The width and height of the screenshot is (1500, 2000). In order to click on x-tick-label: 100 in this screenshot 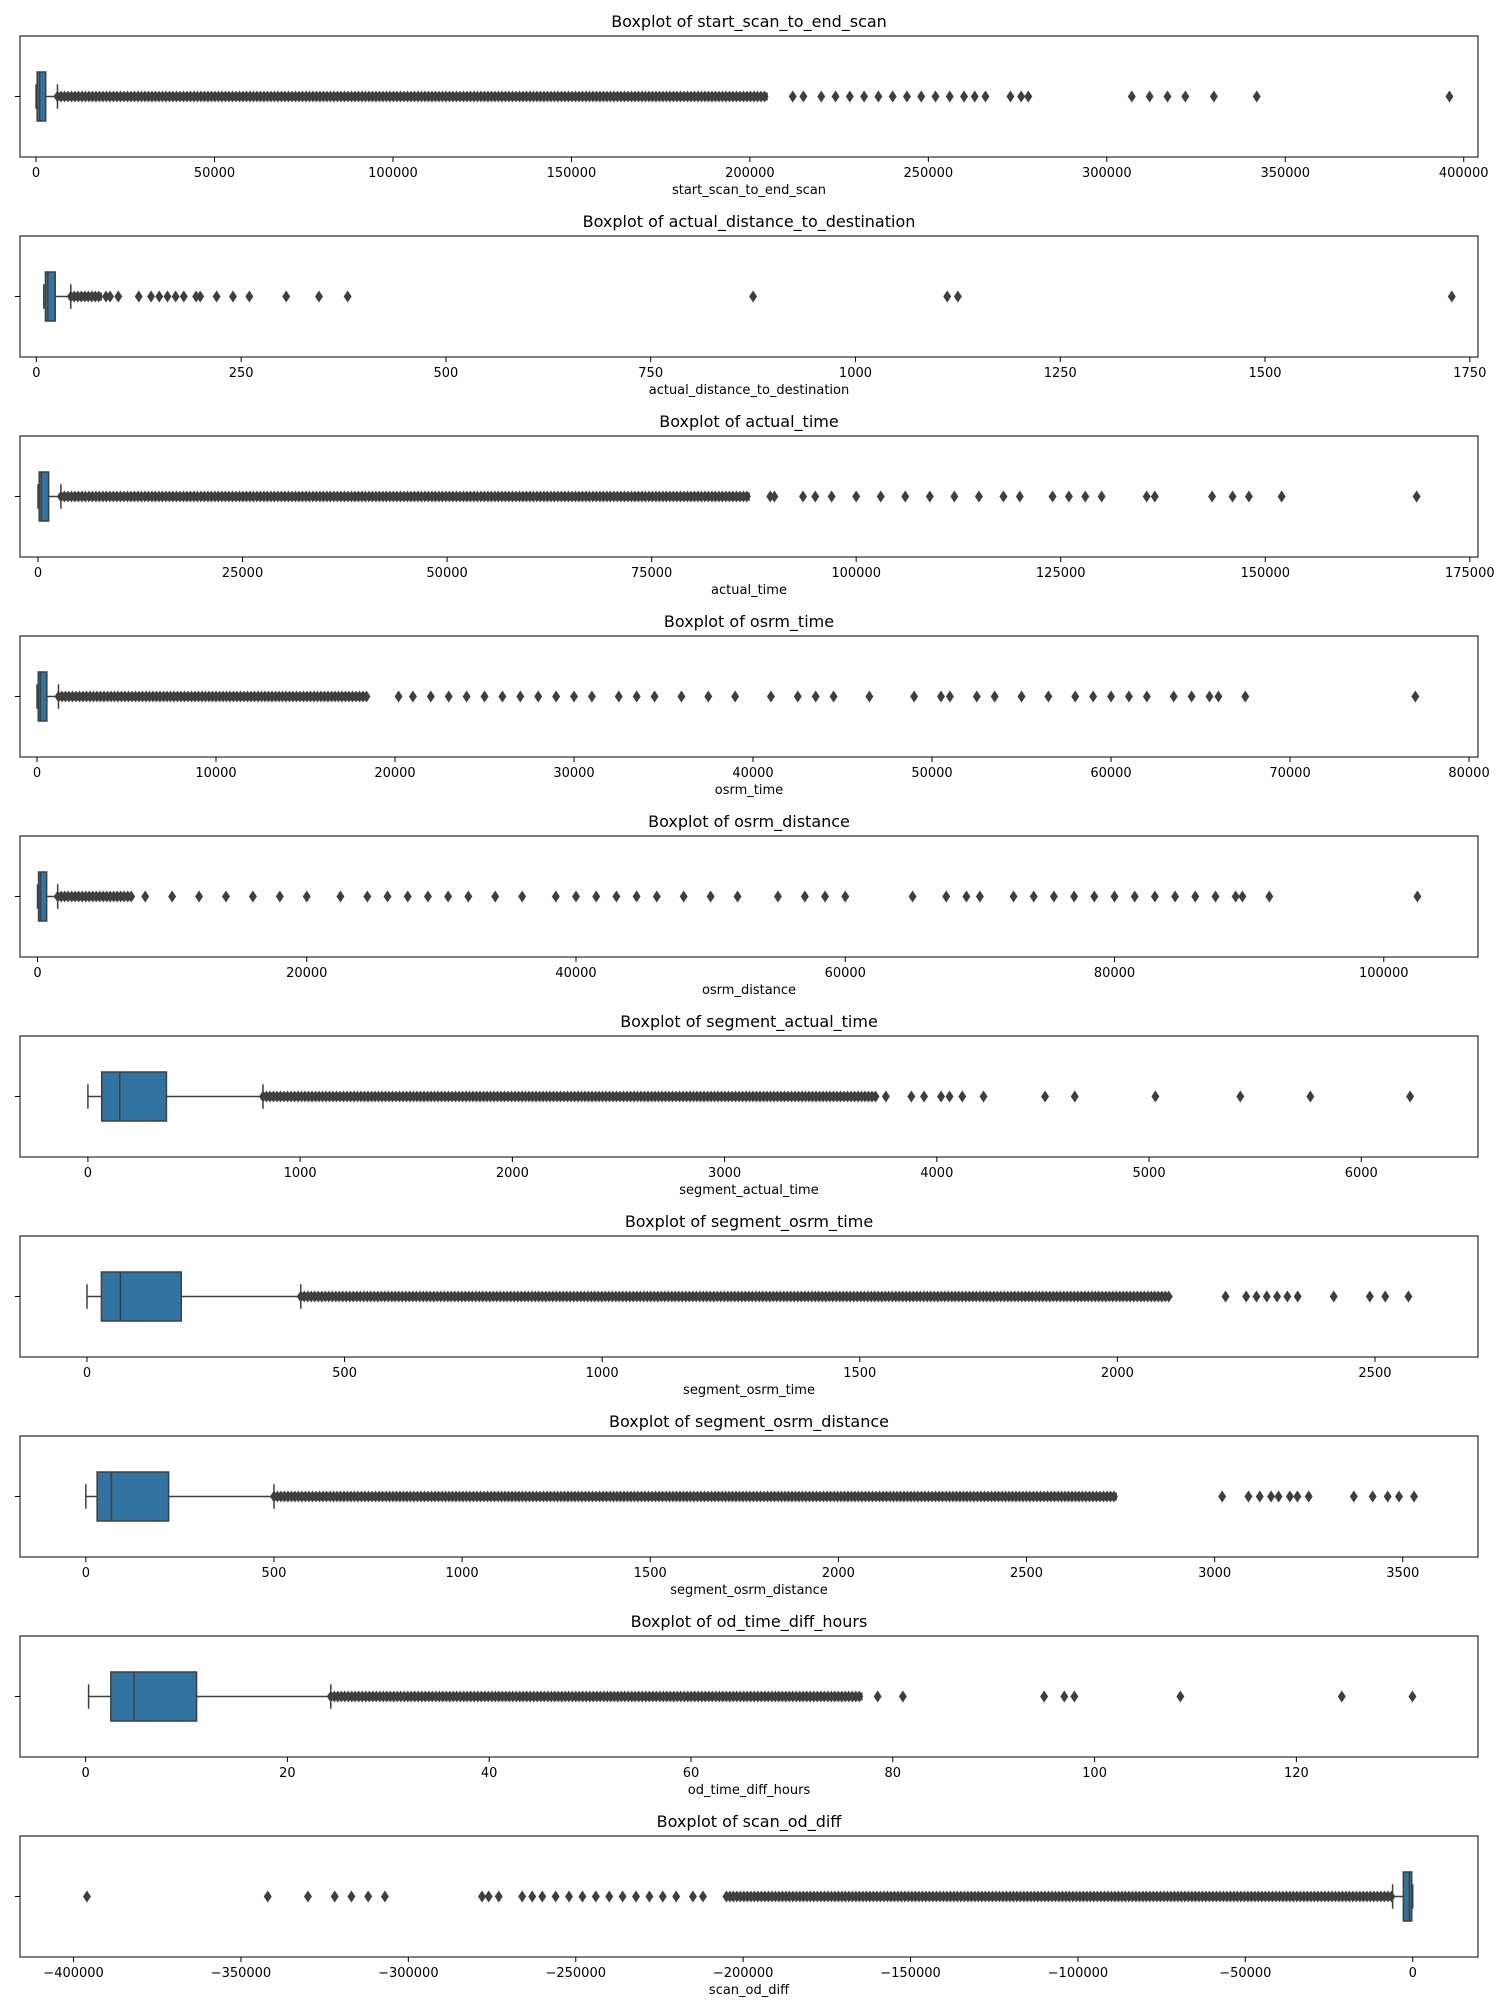, I will do `click(1094, 1773)`.